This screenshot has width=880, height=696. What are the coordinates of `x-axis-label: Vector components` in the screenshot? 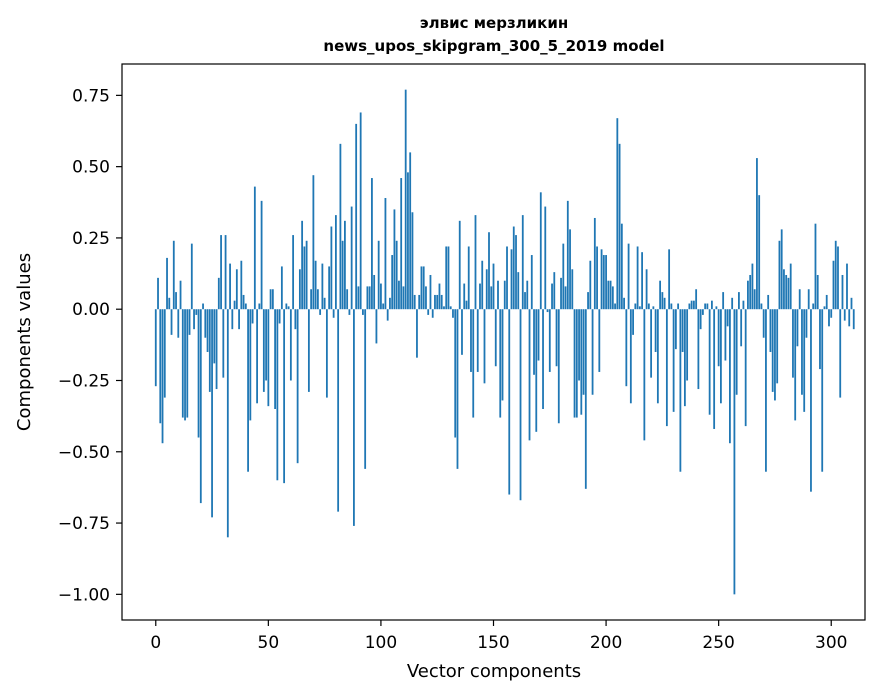 It's located at (494, 671).